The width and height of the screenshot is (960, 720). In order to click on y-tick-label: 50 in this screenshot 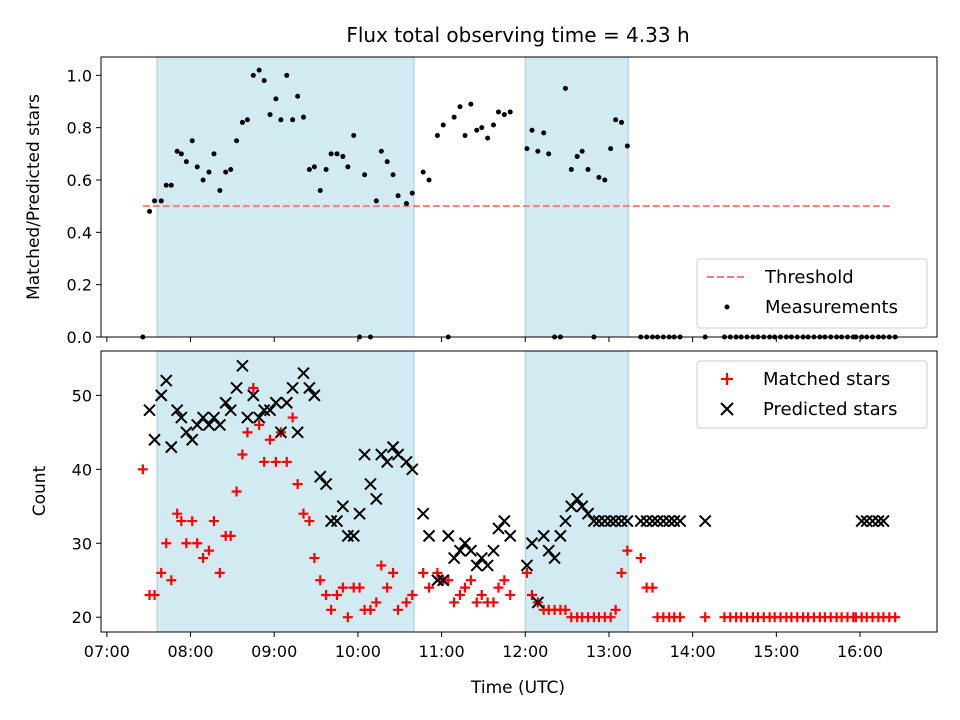, I will do `click(82, 395)`.